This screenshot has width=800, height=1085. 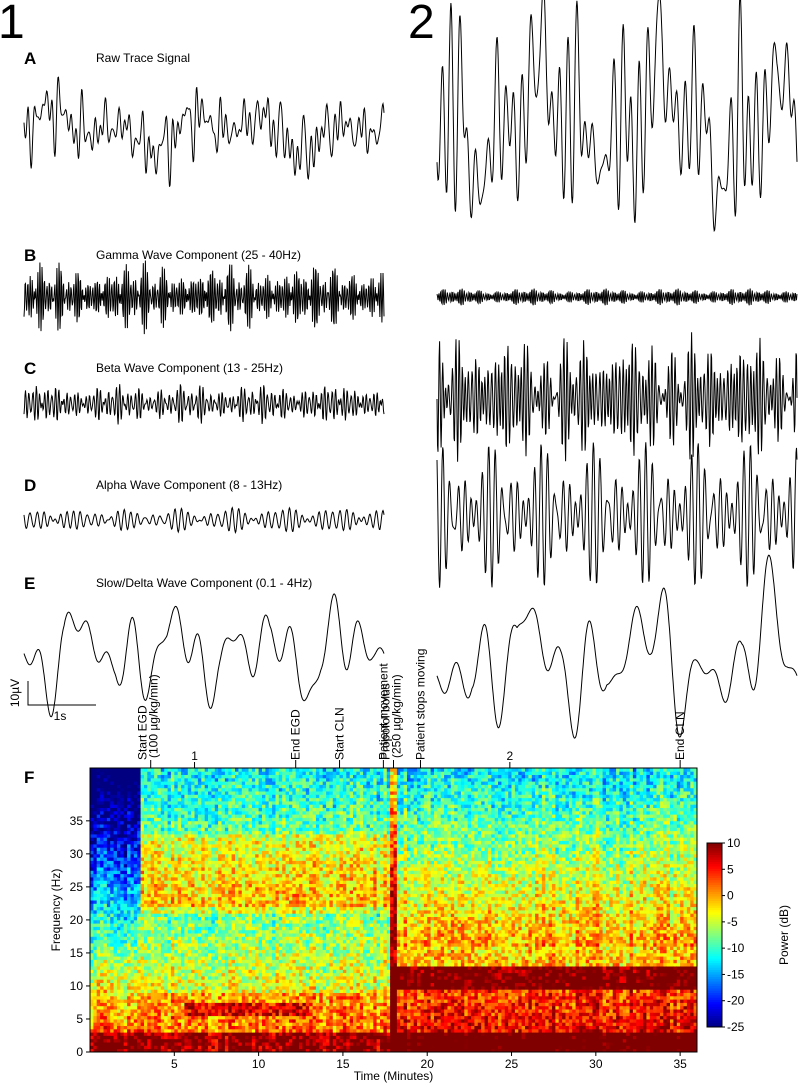 What do you see at coordinates (204, 655) in the screenshot?
I see `trace` at bounding box center [204, 655].